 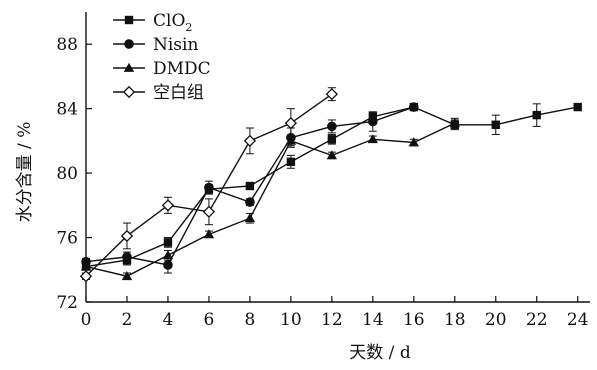 I want to click on legend-label: ClO2, so click(x=172, y=22).